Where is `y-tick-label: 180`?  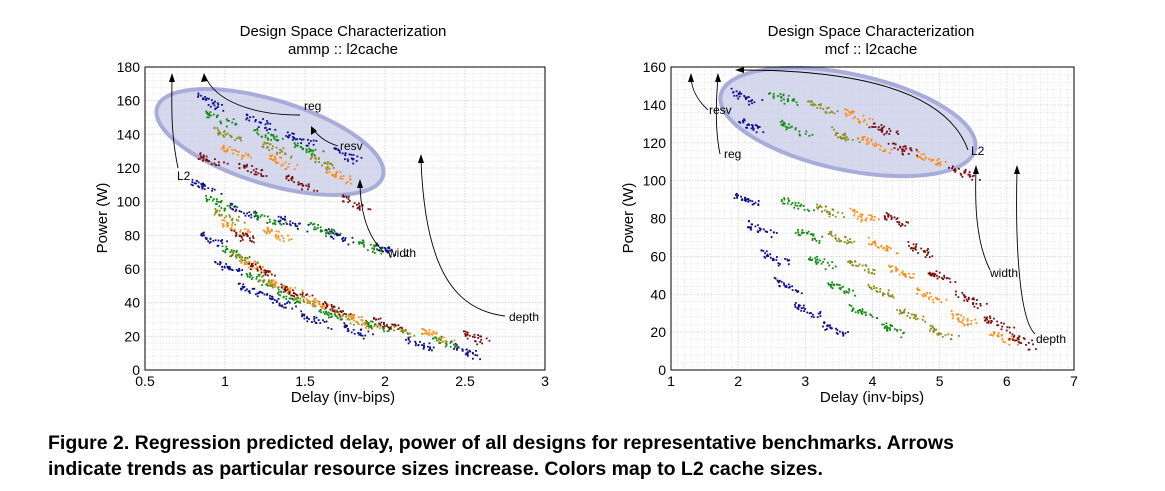
y-tick-label: 180 is located at coordinates (129, 67).